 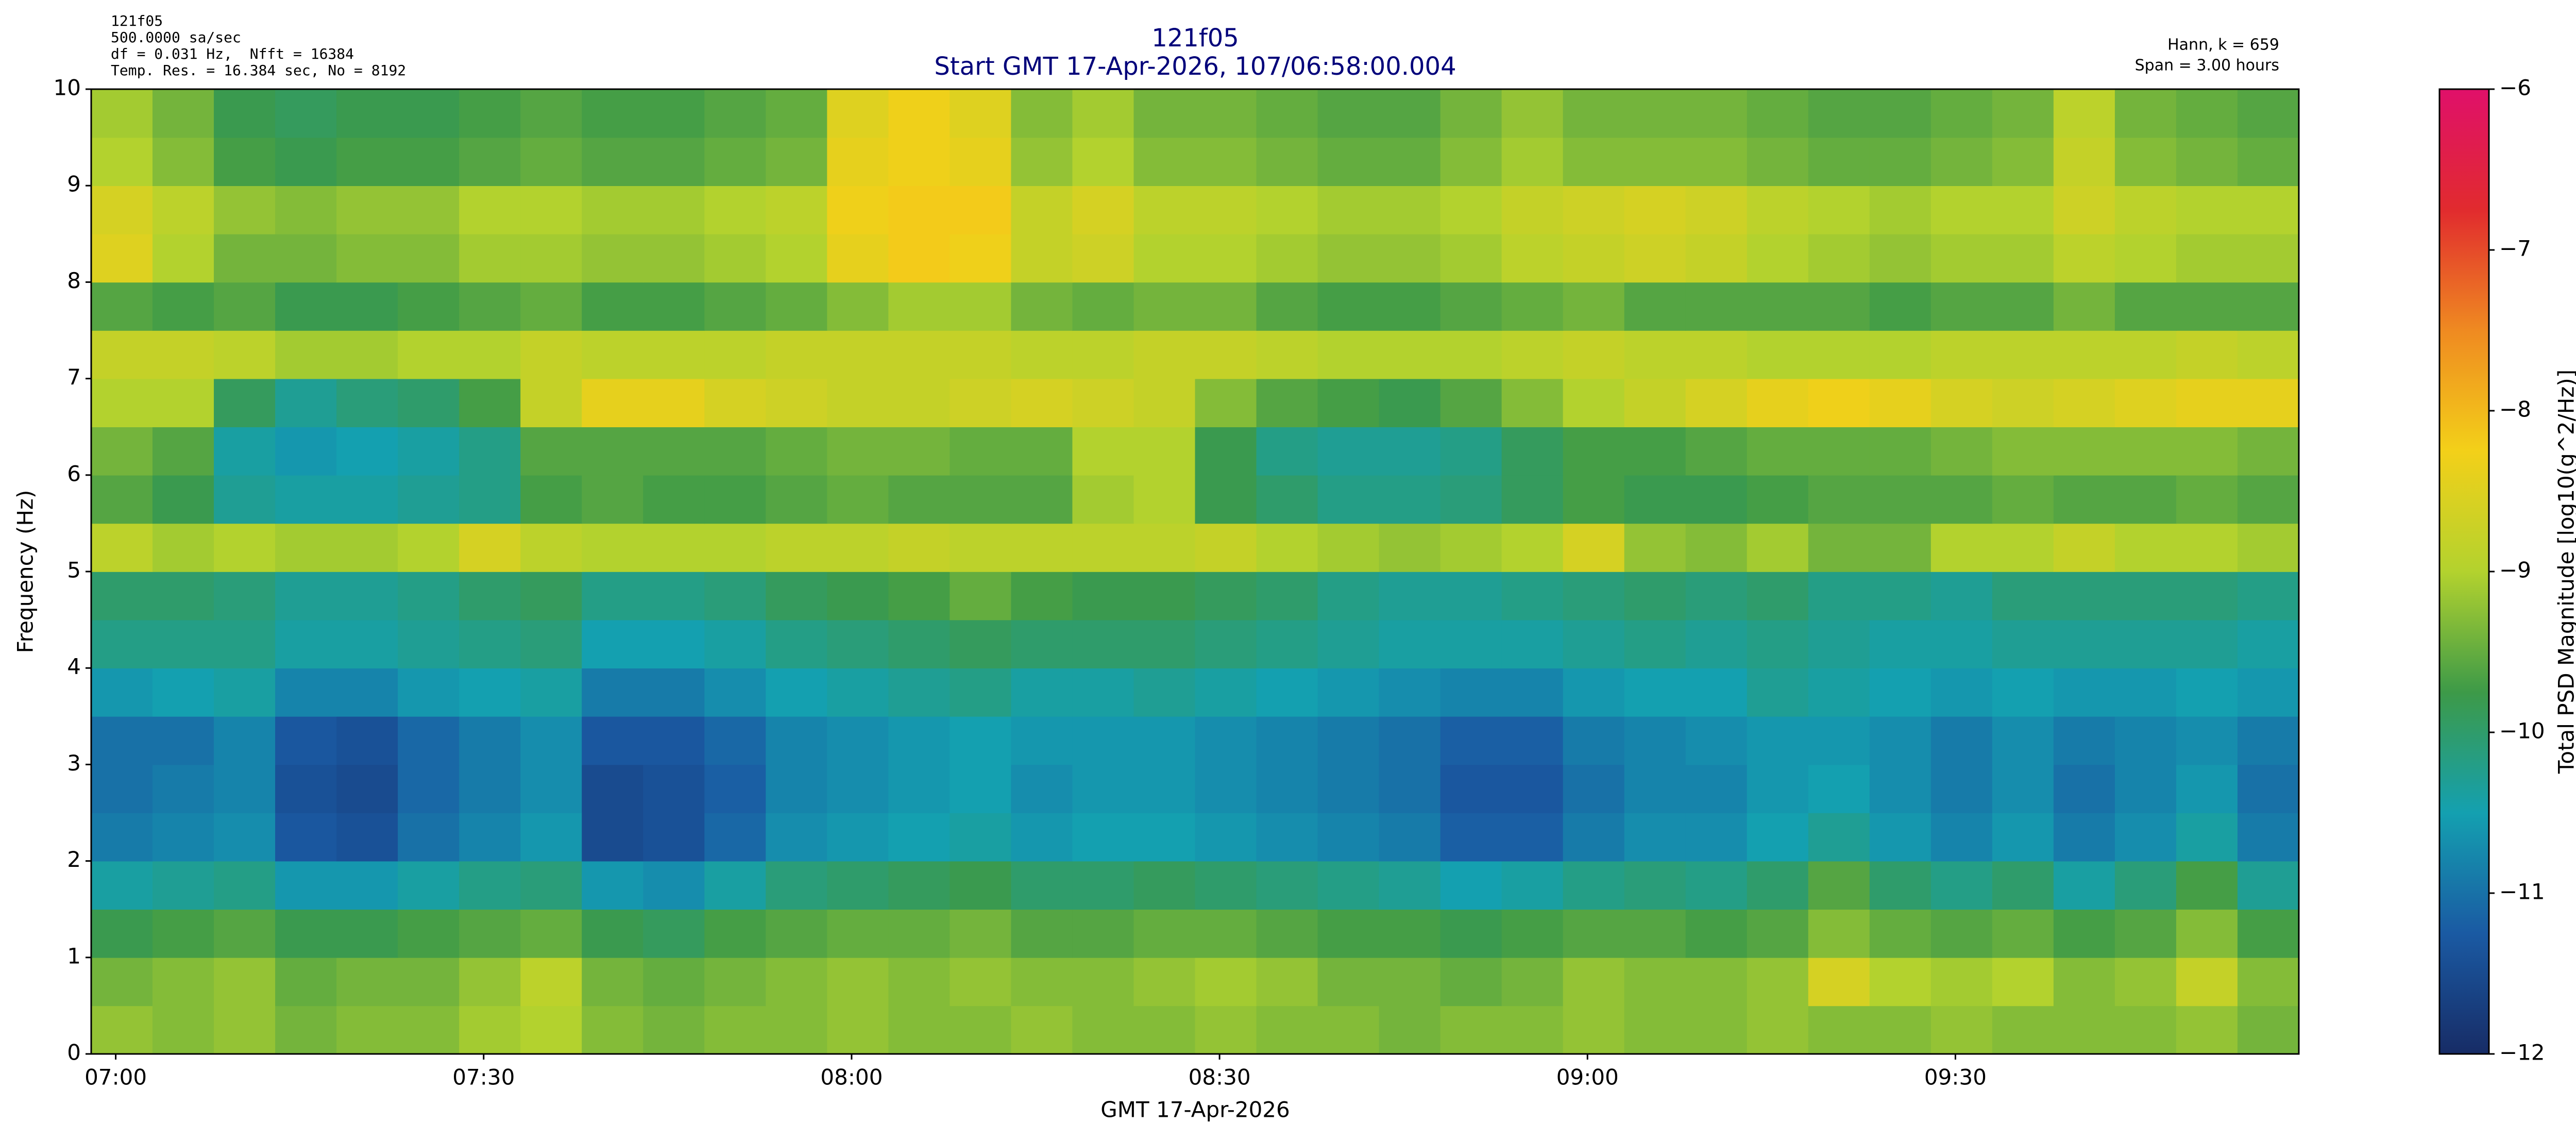 What do you see at coordinates (1195, 38) in the screenshot?
I see `chart-title: 121f05` at bounding box center [1195, 38].